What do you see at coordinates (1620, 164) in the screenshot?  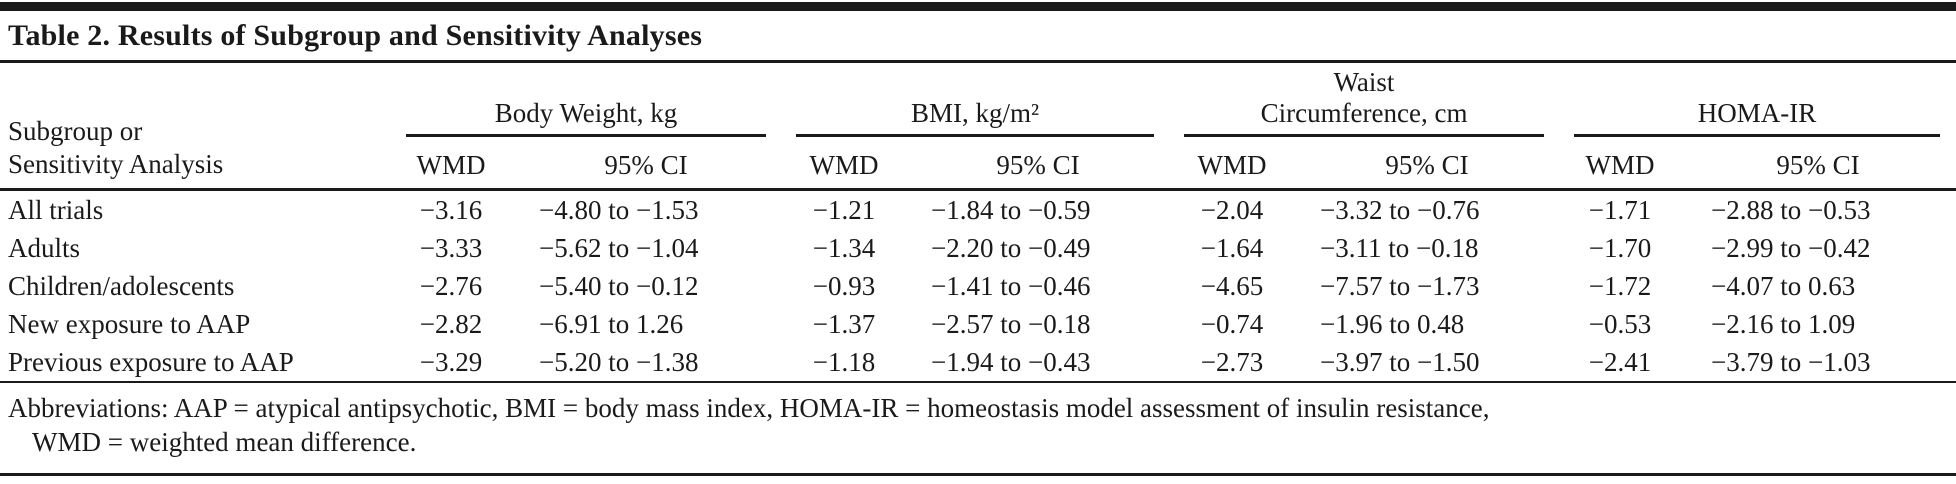 I see `subheader-wmd-homa-ir: WMD` at bounding box center [1620, 164].